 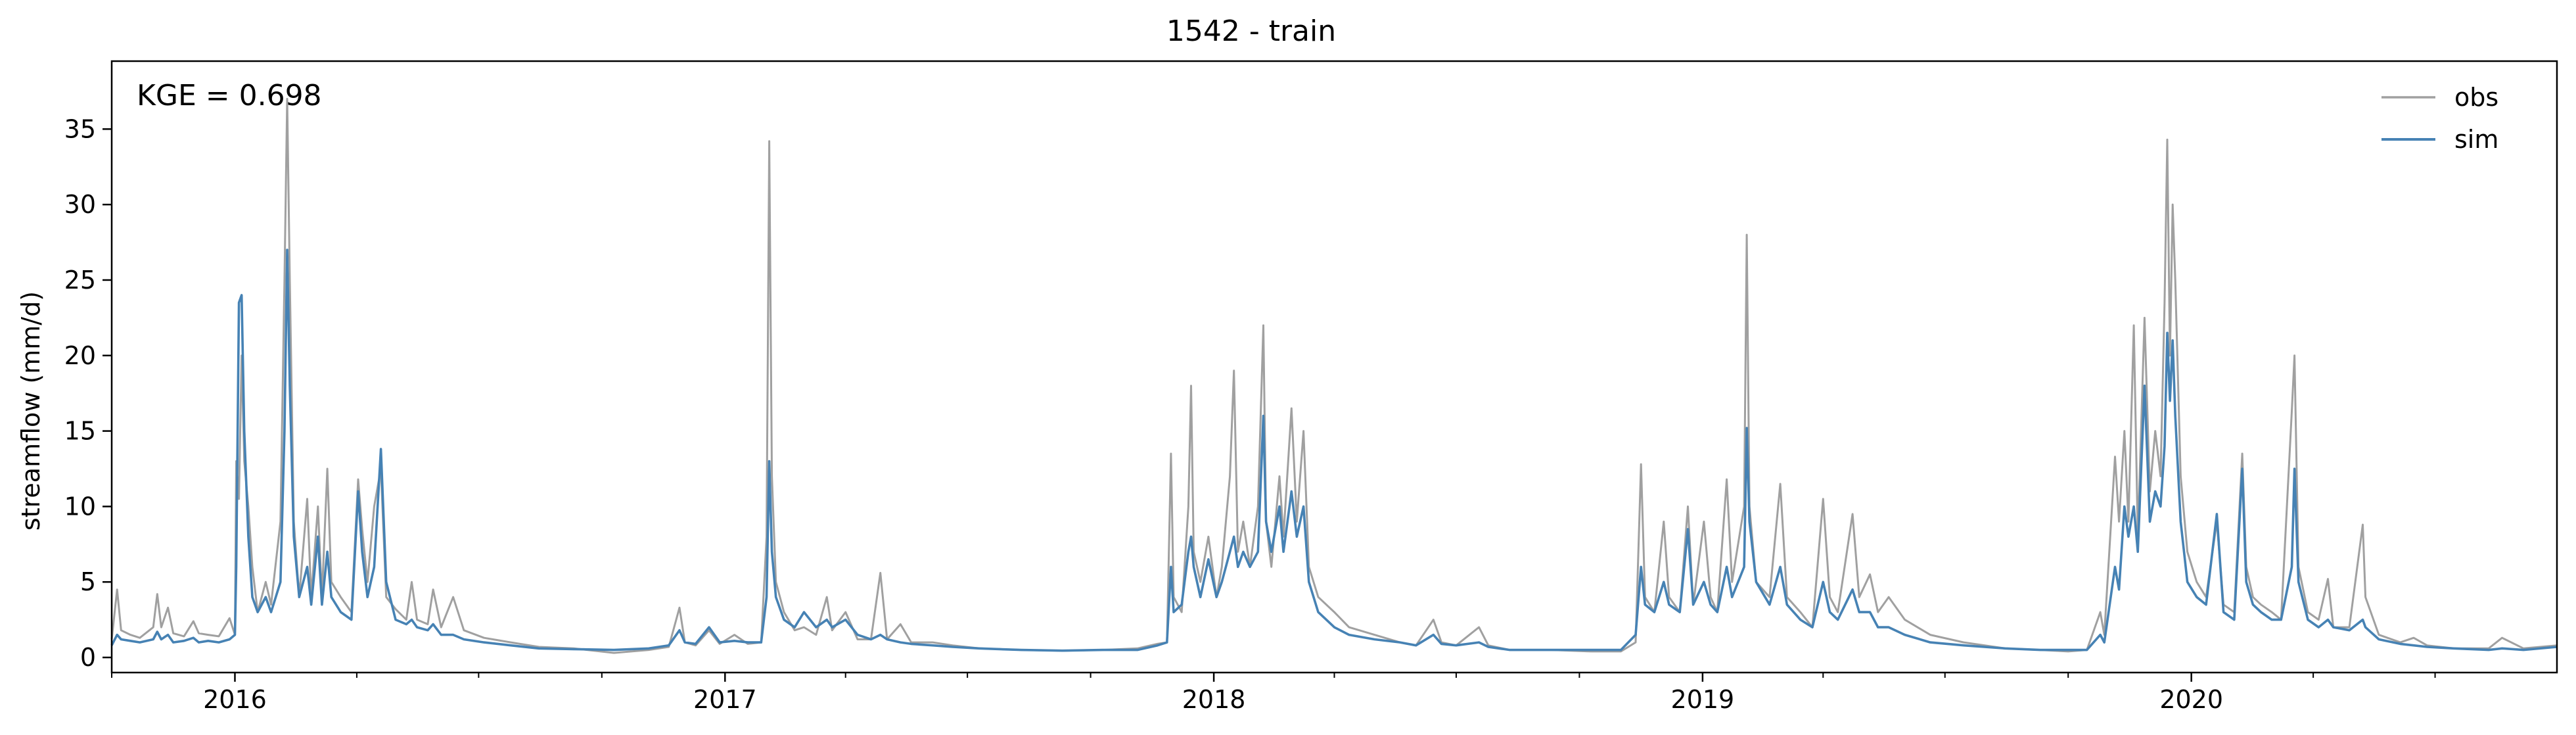 I want to click on y-tick-label: 30, so click(x=80, y=204).